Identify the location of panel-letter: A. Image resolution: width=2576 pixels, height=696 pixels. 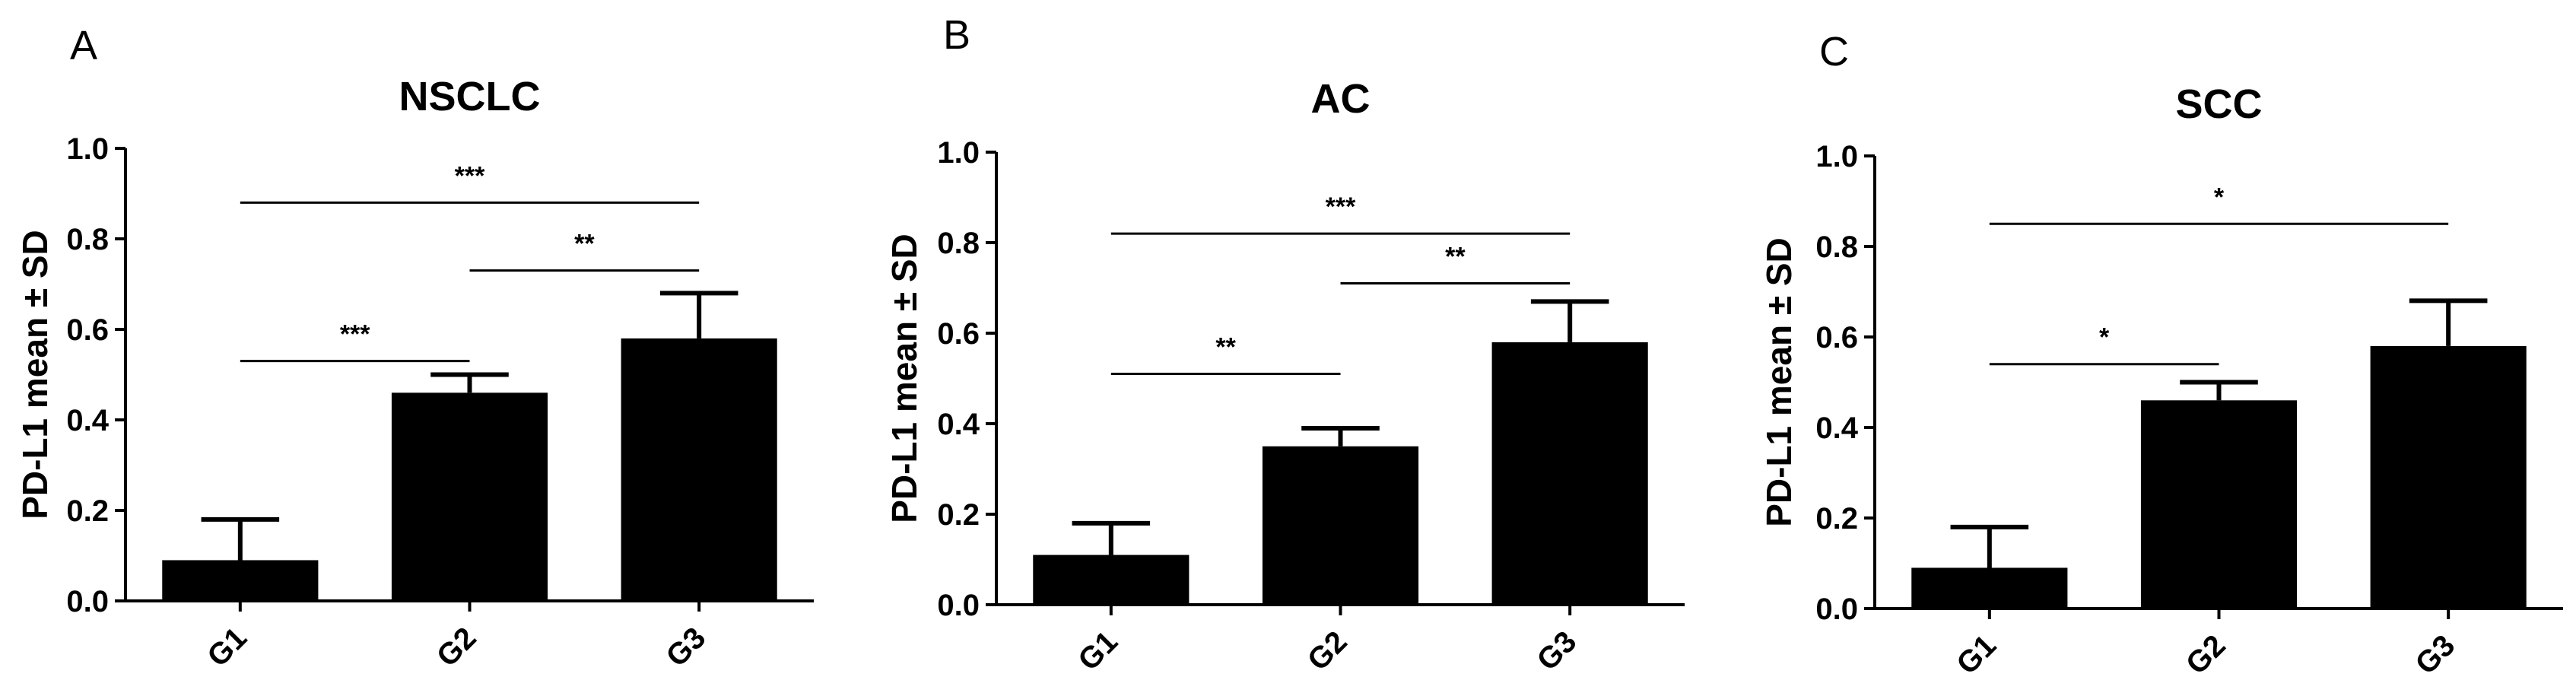
(83, 45).